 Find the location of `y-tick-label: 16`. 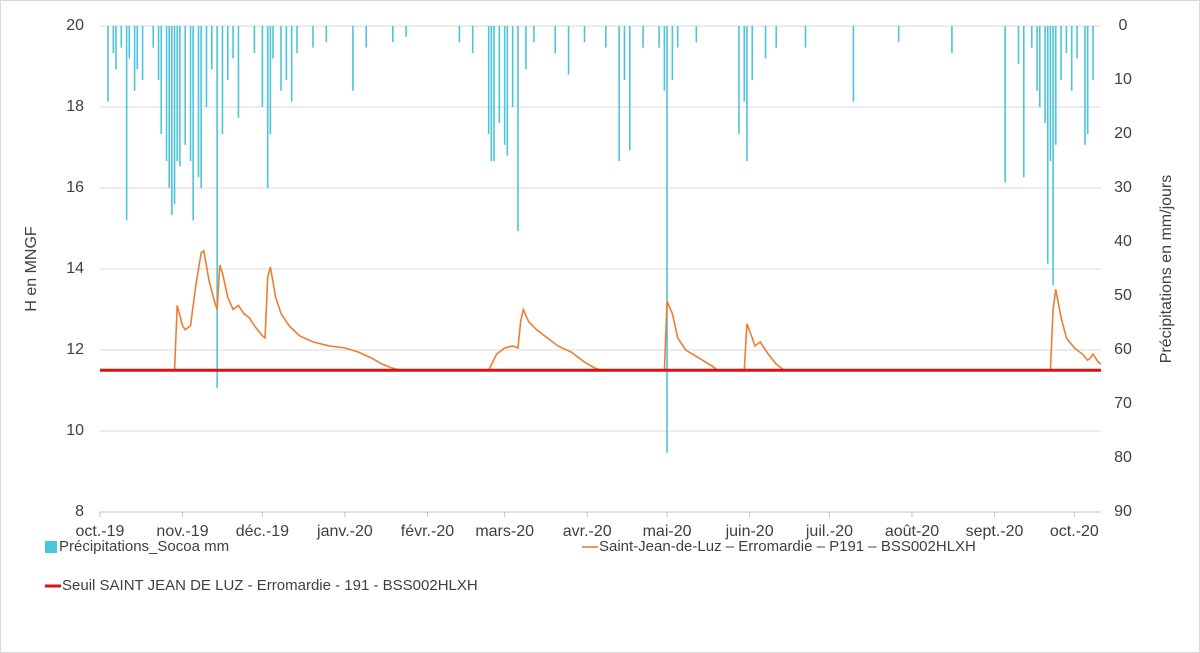

y-tick-label: 16 is located at coordinates (75, 187).